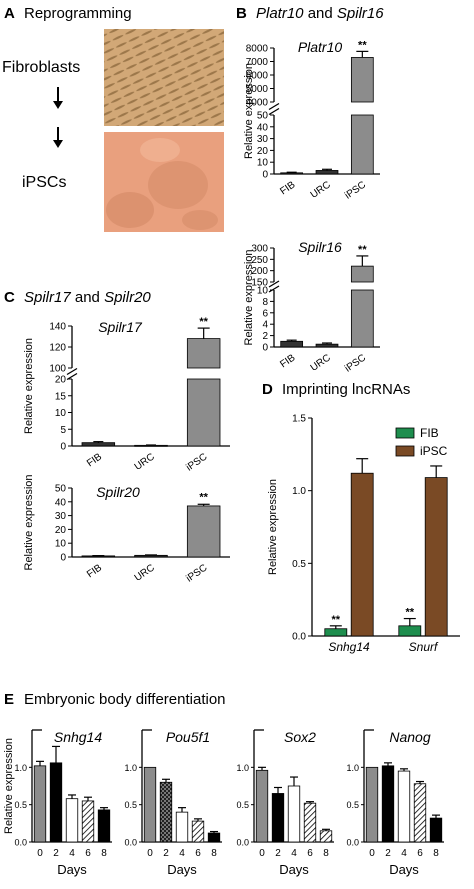 The image size is (474, 889). Describe the element at coordinates (9, 297) in the screenshot. I see `panel-c-letter: C` at that location.